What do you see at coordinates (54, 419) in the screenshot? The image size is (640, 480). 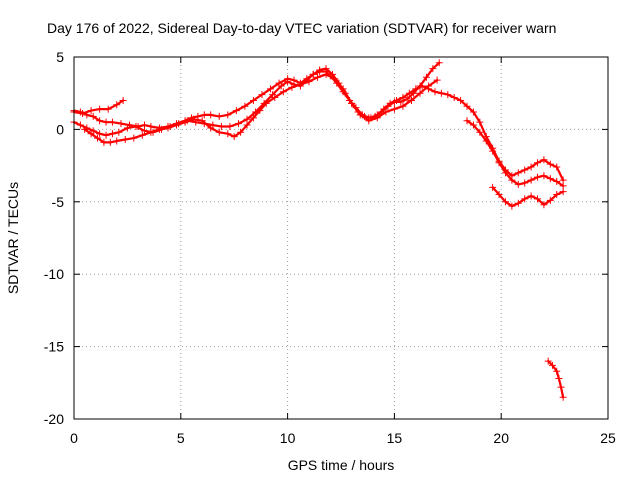 I see `y-tick-label-5: -20` at bounding box center [54, 419].